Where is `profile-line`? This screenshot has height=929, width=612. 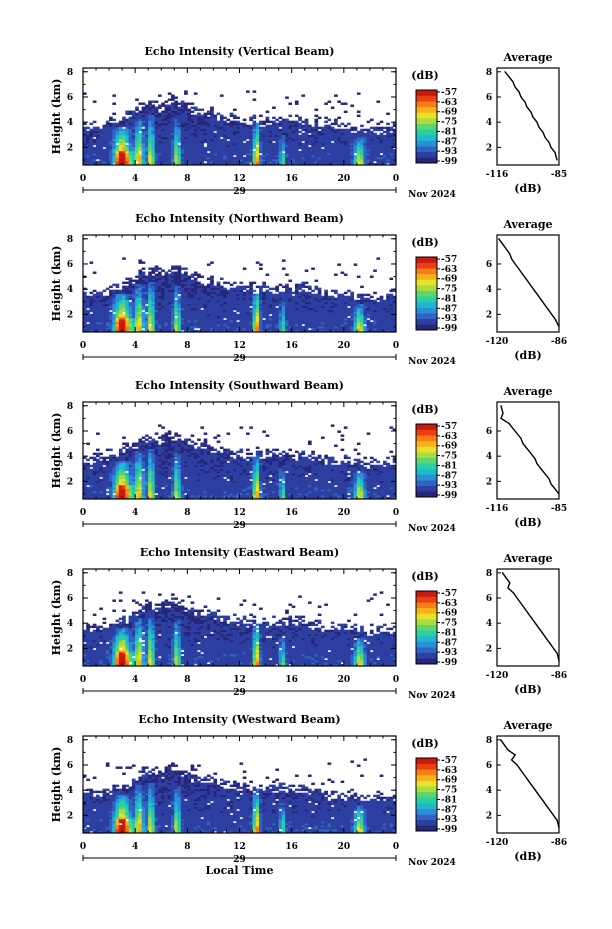
profile-line is located at coordinates (529, 283).